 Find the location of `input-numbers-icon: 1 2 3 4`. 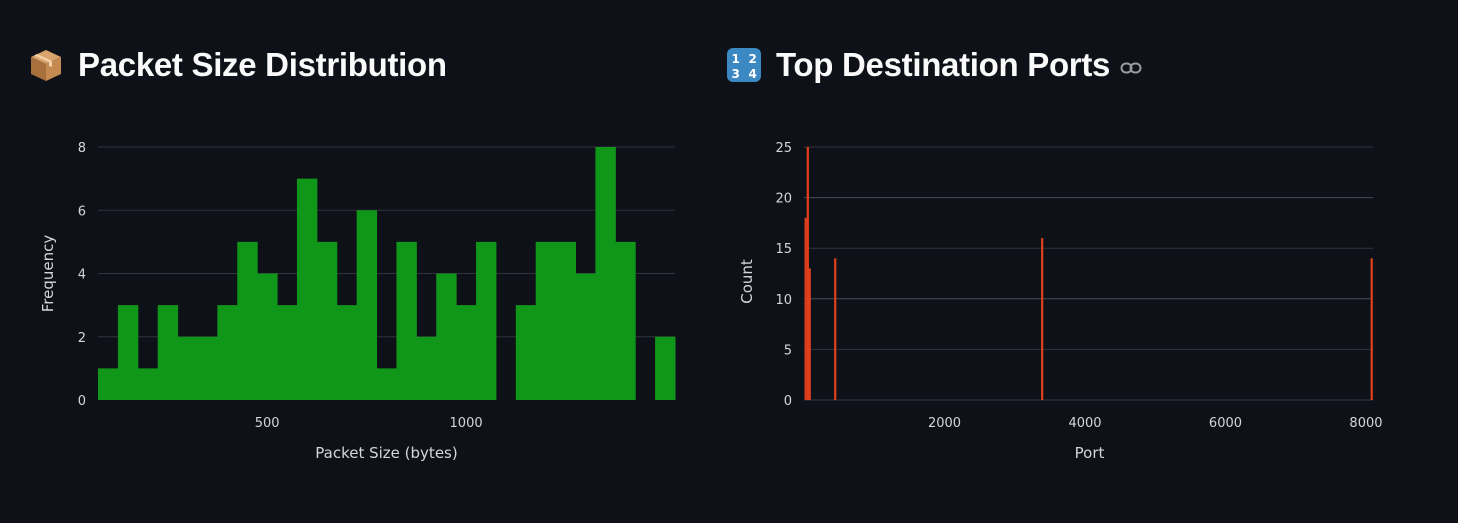

input-numbers-icon: 1 2 3 4 is located at coordinates (744, 65).